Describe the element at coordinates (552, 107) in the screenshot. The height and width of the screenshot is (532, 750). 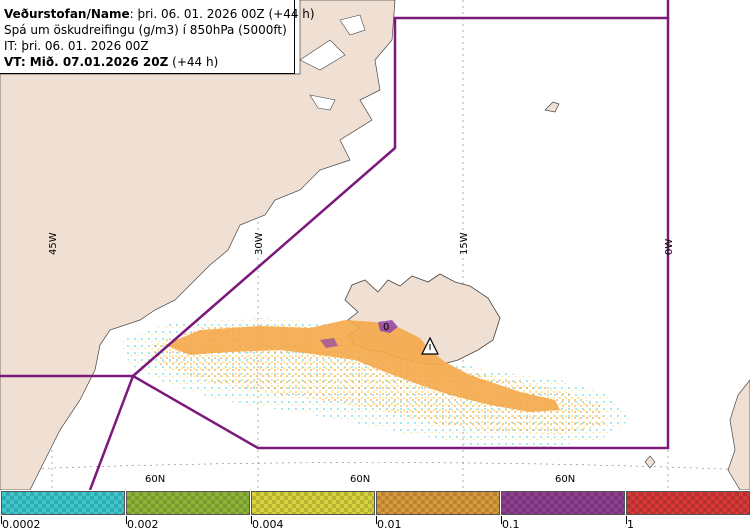
I see `jan-mayen-island` at that location.